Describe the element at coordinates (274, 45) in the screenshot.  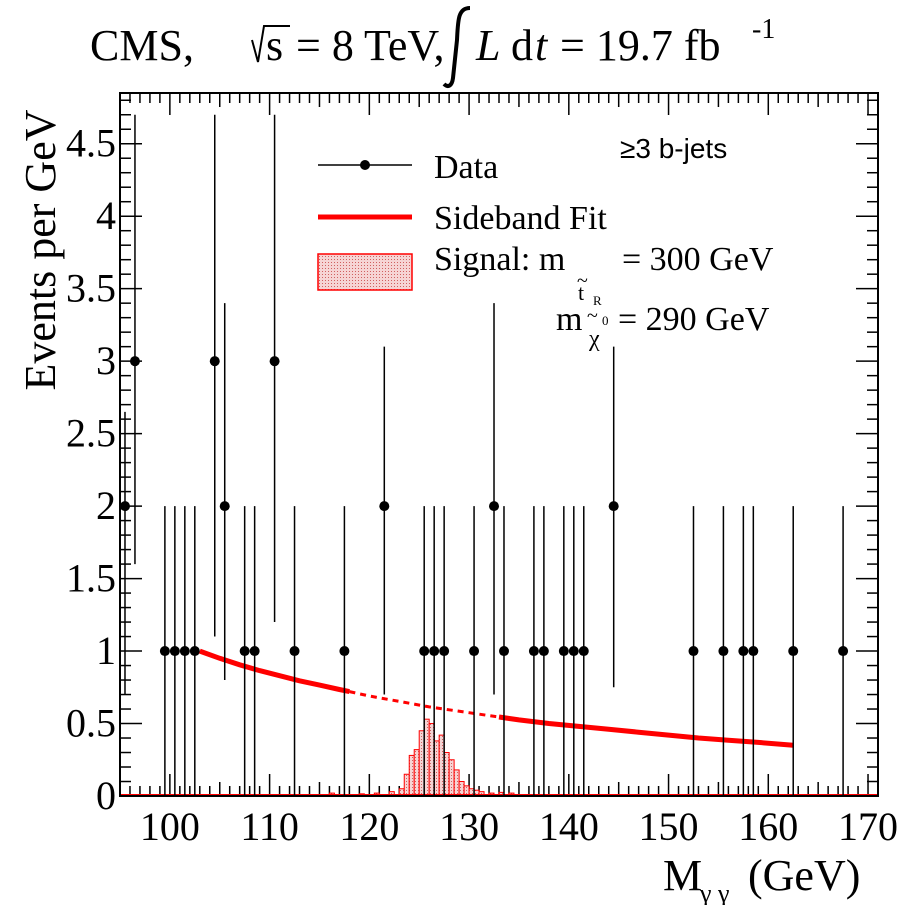
I see `title-sqrt-s: s` at that location.